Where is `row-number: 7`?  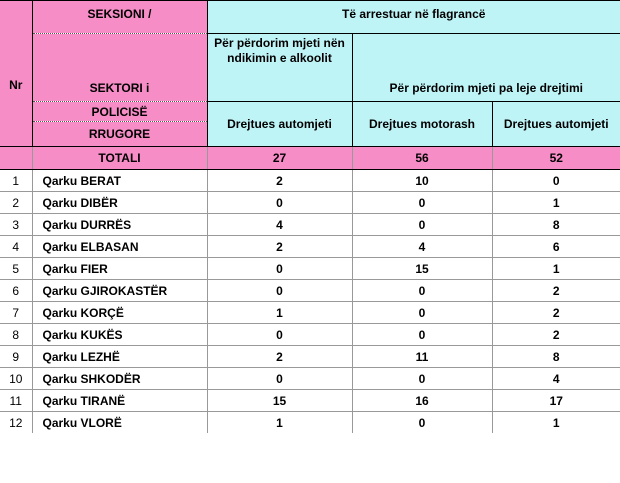 row-number: 7 is located at coordinates (16, 312).